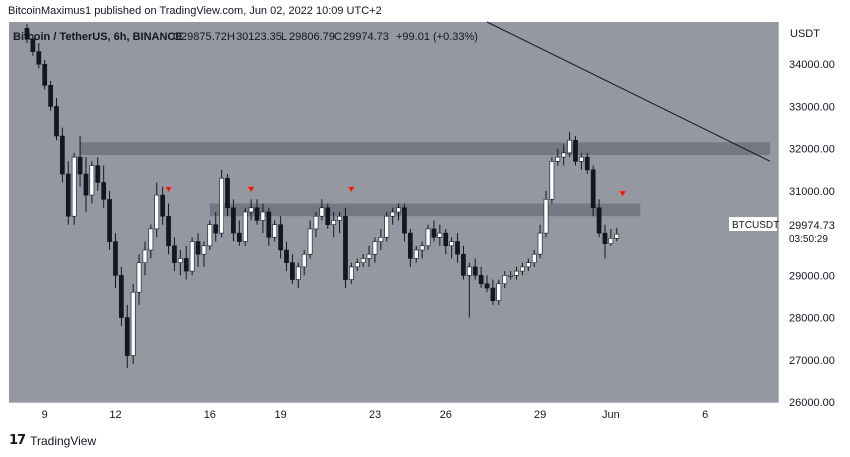  I want to click on price-tick-label: 28000.00, so click(812, 319).